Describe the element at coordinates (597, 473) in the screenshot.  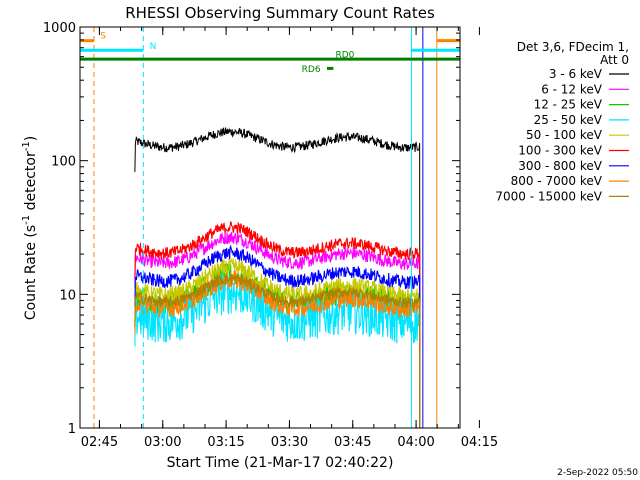
I see `timestamp: 2-Sep-2022 05:50` at that location.